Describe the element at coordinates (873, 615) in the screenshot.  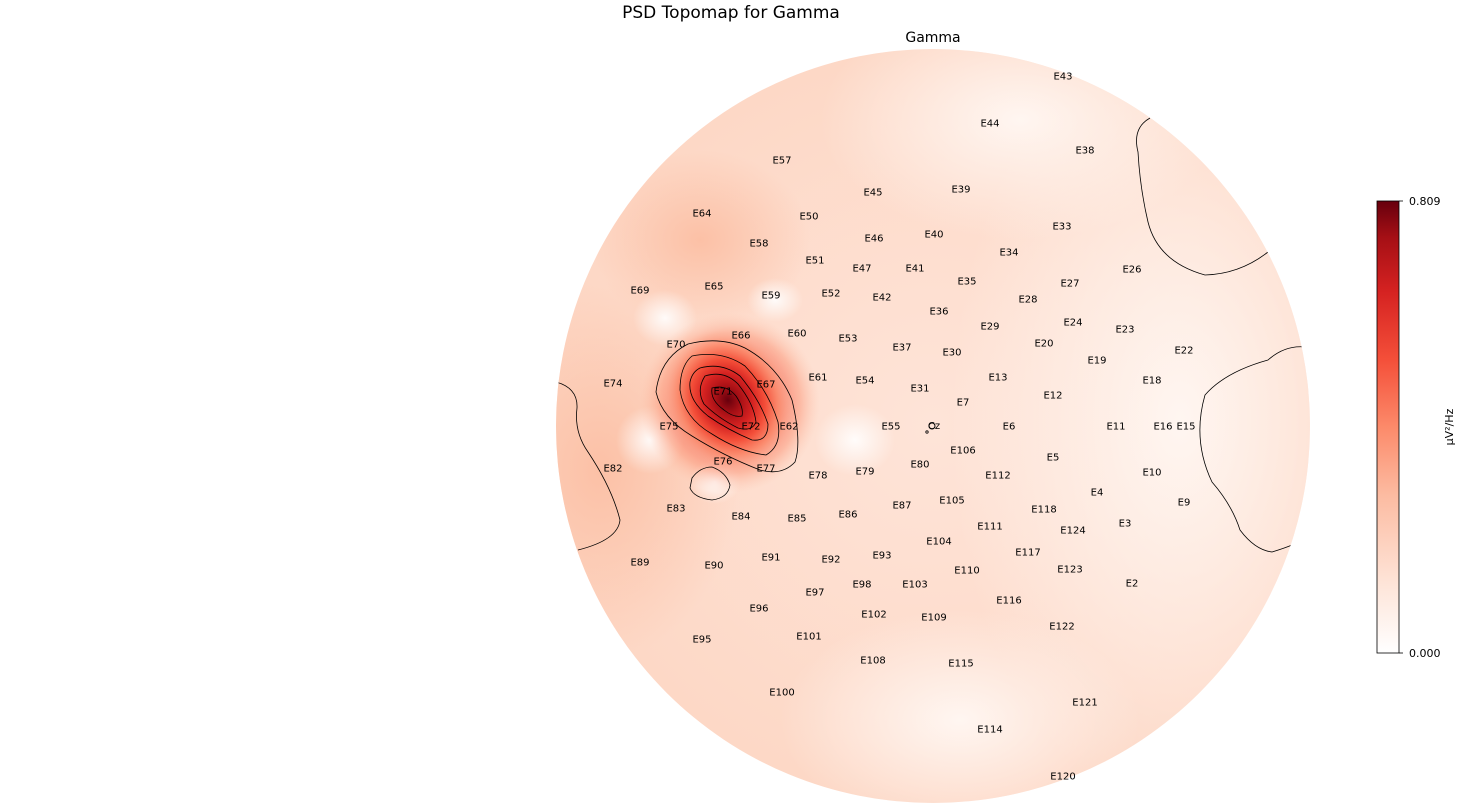
I see `electrode-label-e102: E102` at that location.